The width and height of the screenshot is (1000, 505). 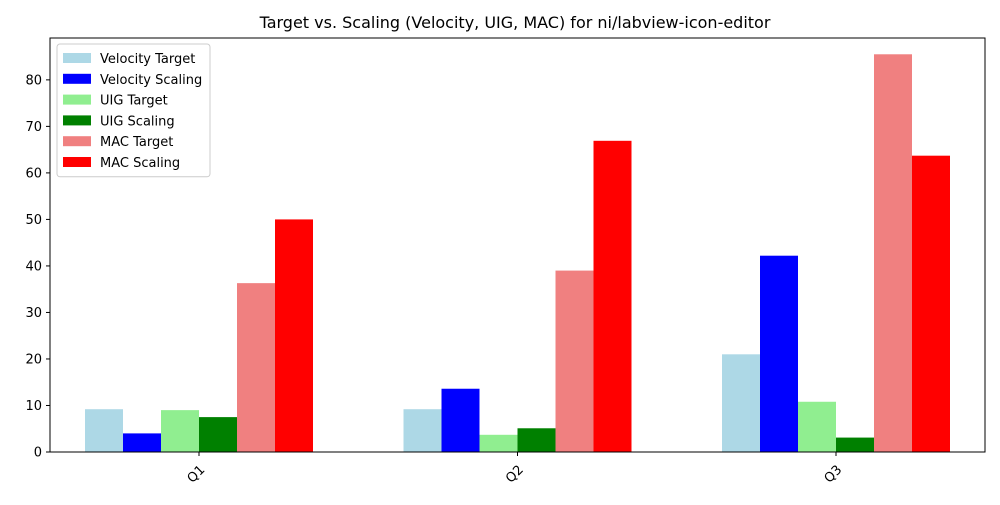 I want to click on bar-mac-scaling-q2, so click(x=612, y=296).